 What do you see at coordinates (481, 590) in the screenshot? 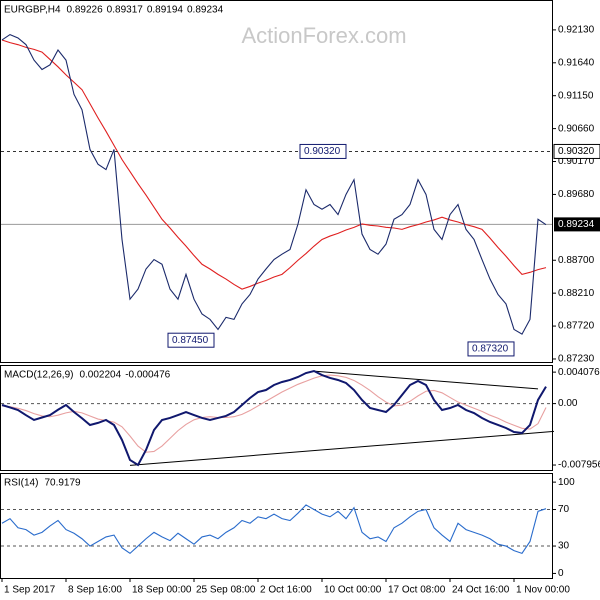
I see `x-tick-label: 24 Oct 16:00` at bounding box center [481, 590].